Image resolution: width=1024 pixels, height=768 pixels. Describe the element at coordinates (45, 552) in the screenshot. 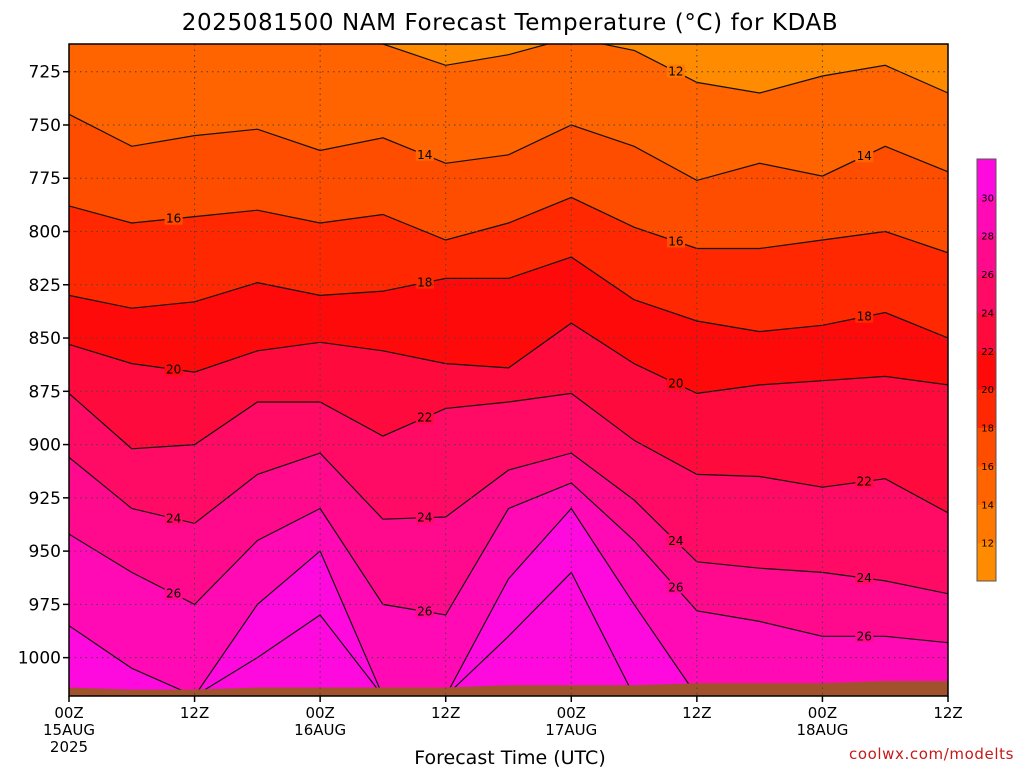

I see `y-tick-label: 950` at that location.